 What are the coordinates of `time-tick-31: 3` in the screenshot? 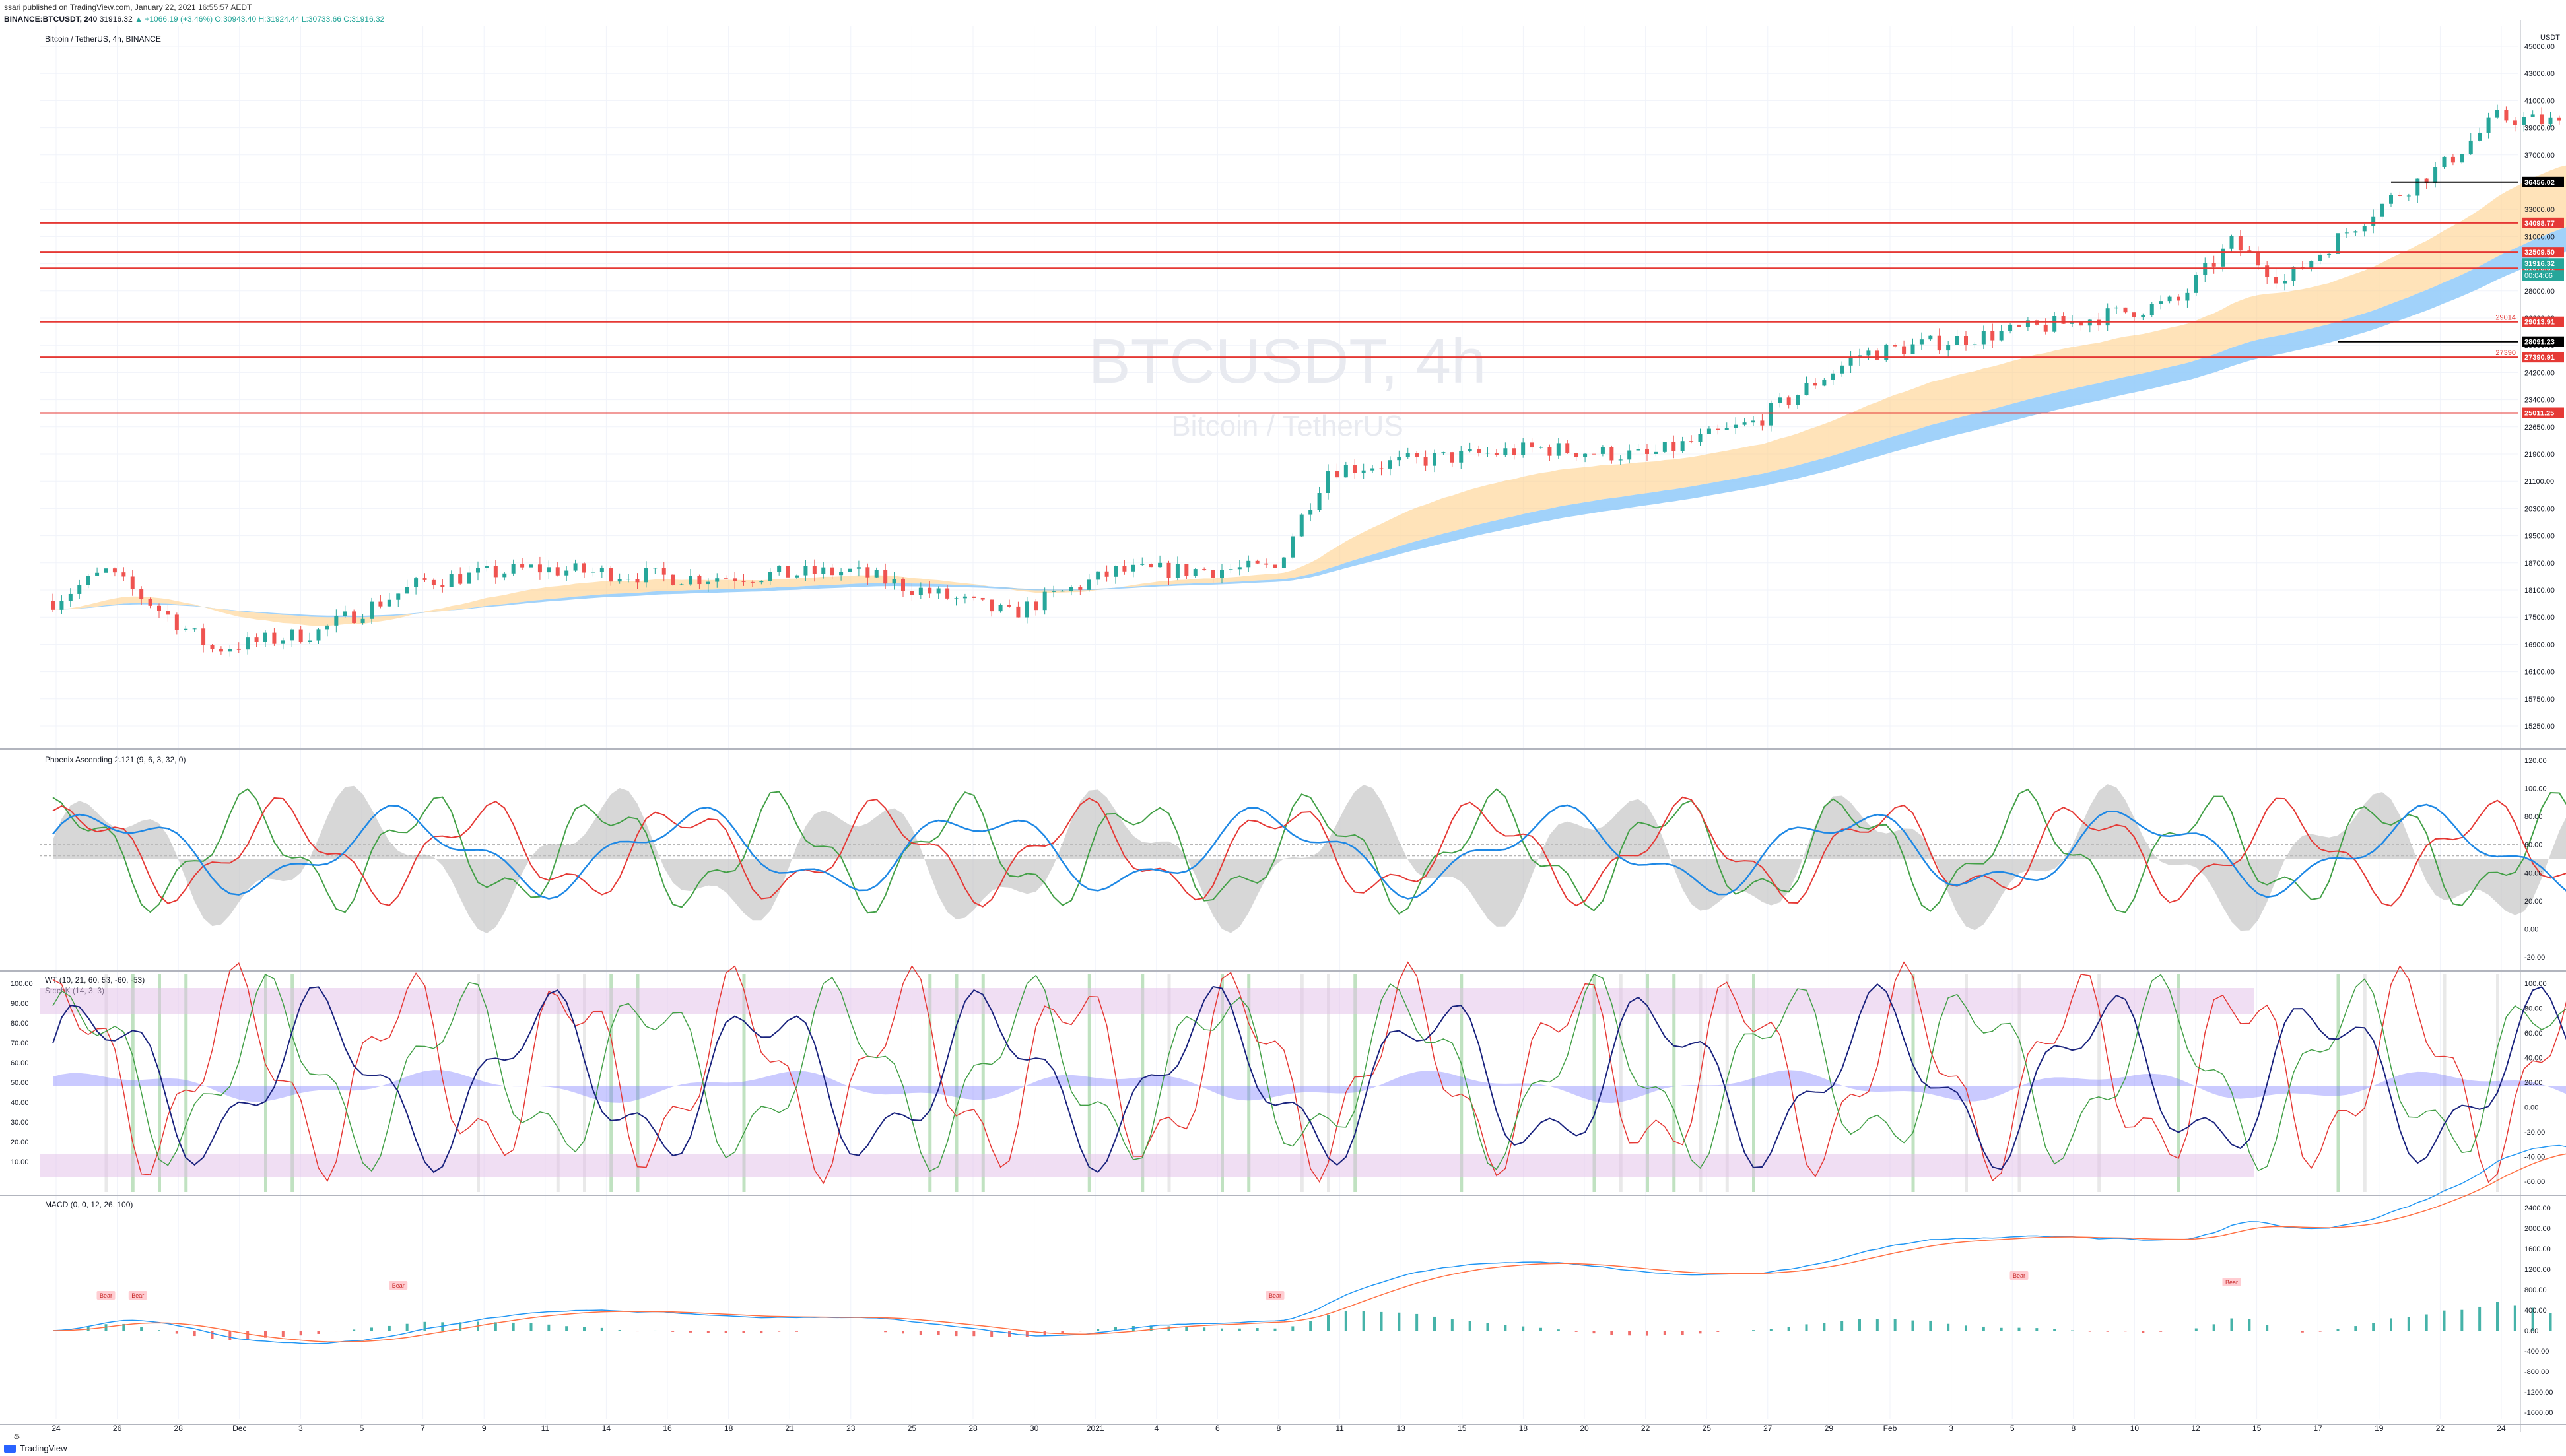 It's located at (1951, 1429).